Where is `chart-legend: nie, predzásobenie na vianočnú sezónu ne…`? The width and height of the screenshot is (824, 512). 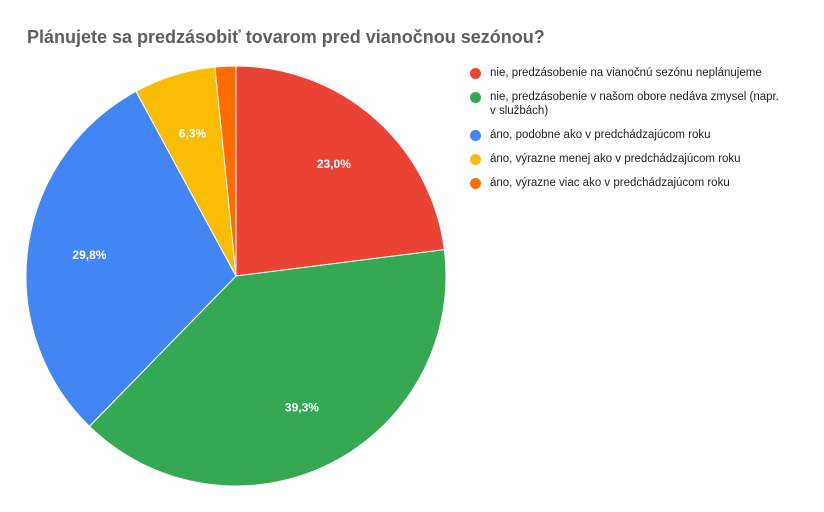
chart-legend: nie, predzásobenie na vianočnú sezónu ne… is located at coordinates (635, 133).